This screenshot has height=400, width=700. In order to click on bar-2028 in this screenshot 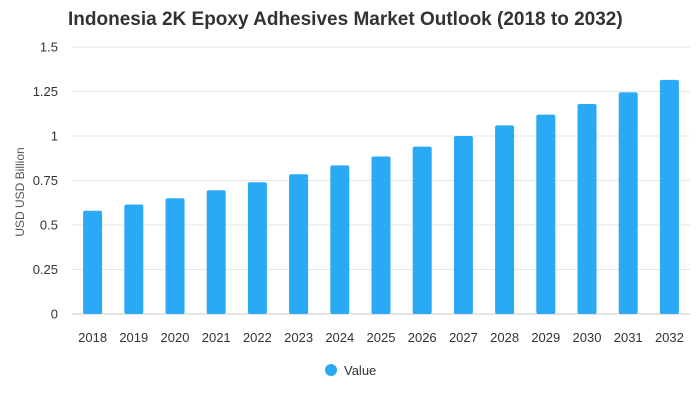, I will do `click(505, 219)`.